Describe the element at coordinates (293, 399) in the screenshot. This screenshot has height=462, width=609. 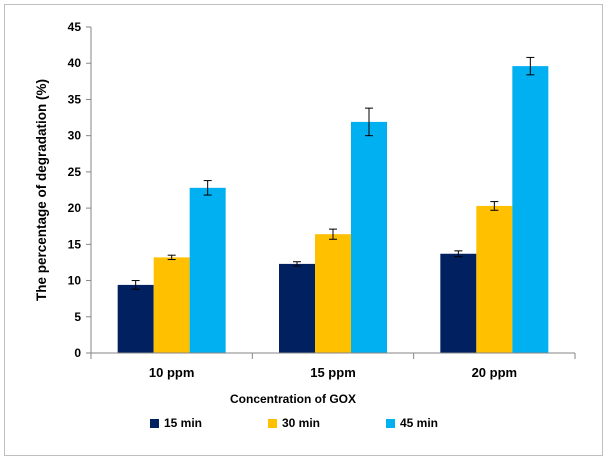
I see `x-axis-title: Concentration of GOX` at that location.